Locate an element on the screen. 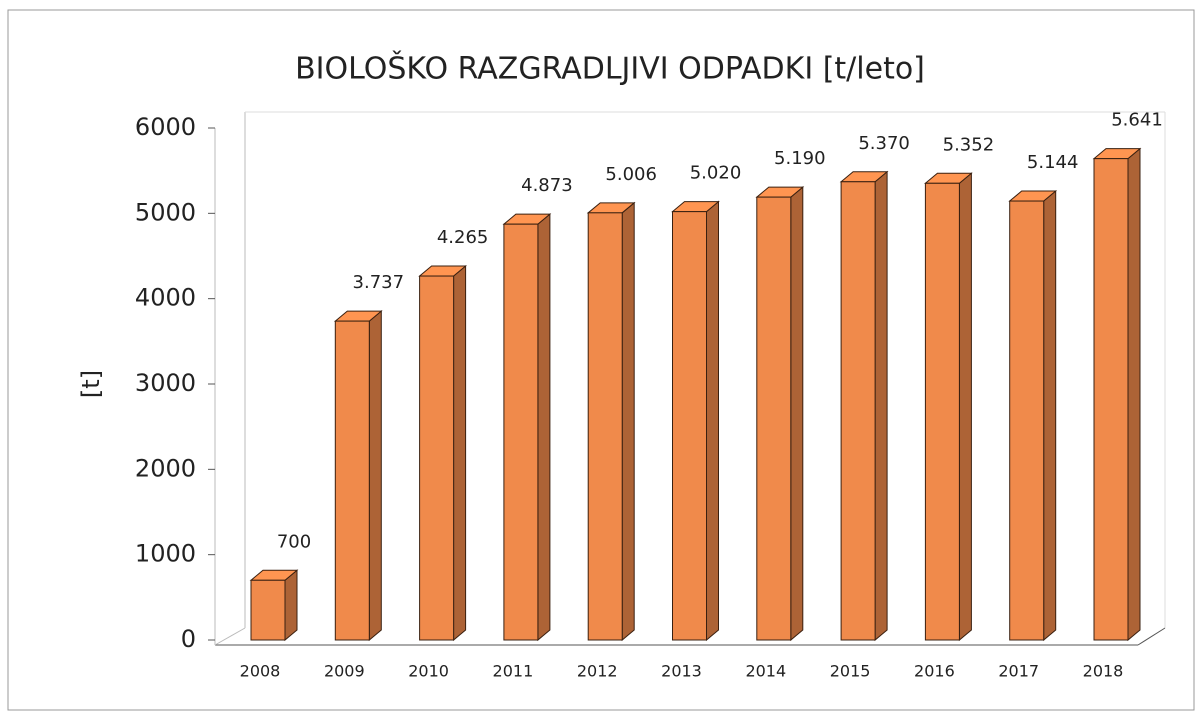  y-tick-label: 3000 is located at coordinates (165, 383).